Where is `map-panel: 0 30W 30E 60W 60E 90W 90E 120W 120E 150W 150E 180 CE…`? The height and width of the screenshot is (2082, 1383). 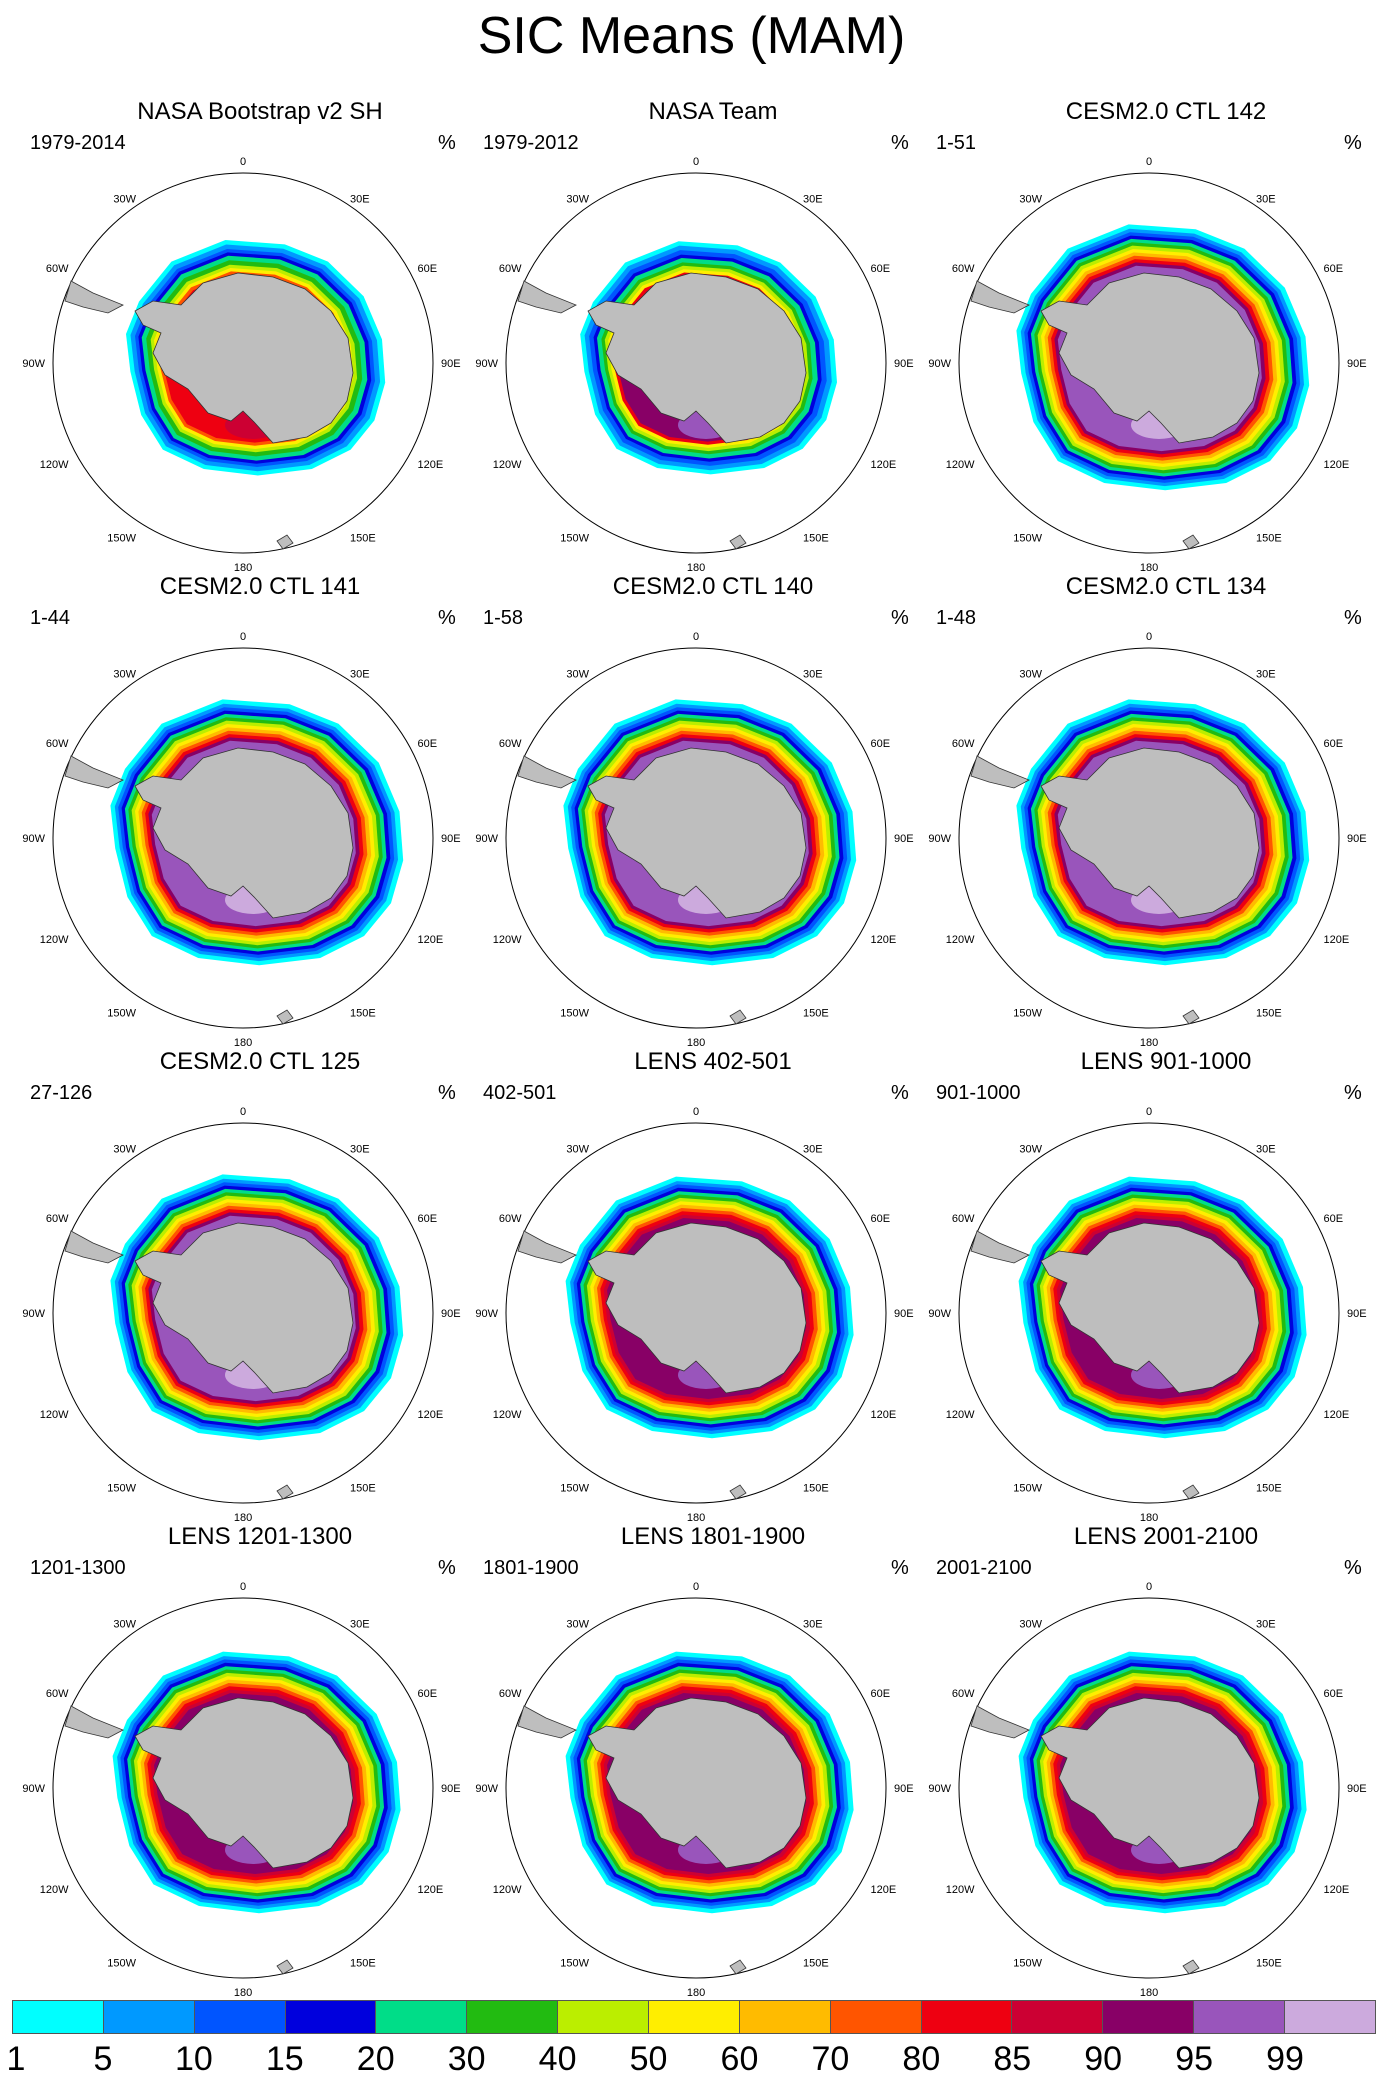
map-panel: 0 30W 30E 60W 60E 90W 90E 120W 120E 150W 150E 180 CE… is located at coordinates (1155, 811).